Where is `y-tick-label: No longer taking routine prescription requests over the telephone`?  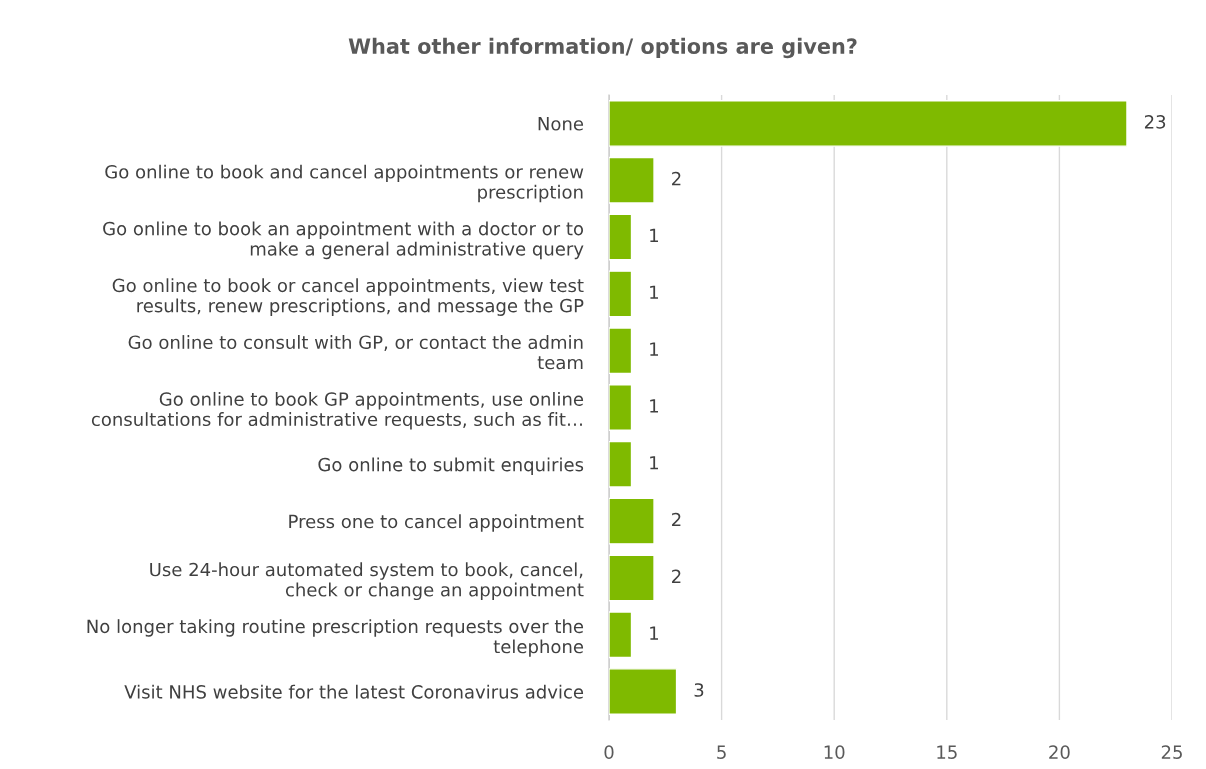
y-tick-label: No longer taking routine prescription requests over the telephone is located at coordinates (335, 638).